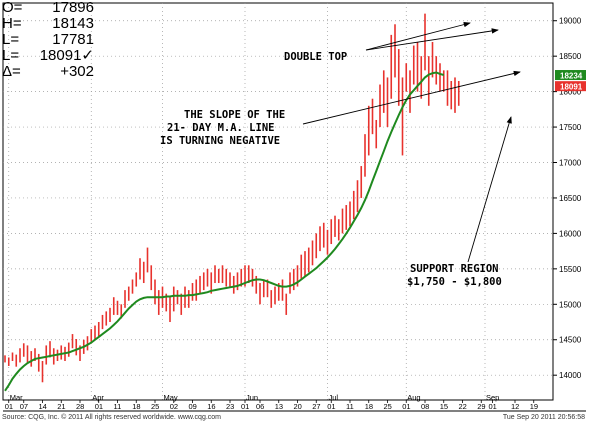 The width and height of the screenshot is (589, 425). What do you see at coordinates (11, 39) in the screenshot?
I see `low-label: L=` at bounding box center [11, 39].